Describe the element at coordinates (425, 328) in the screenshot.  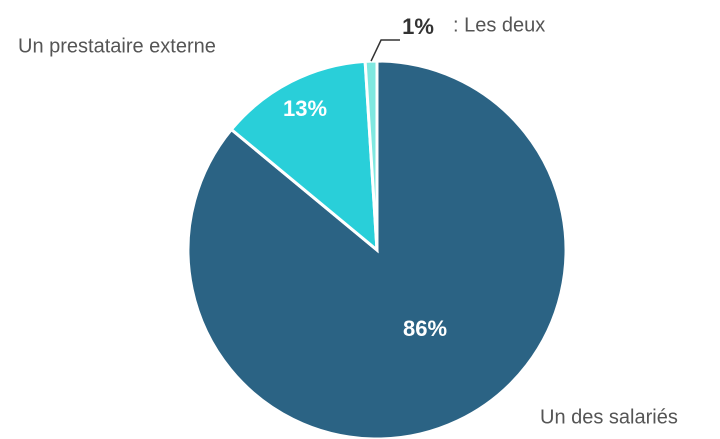
I see `value-label: 86%` at that location.